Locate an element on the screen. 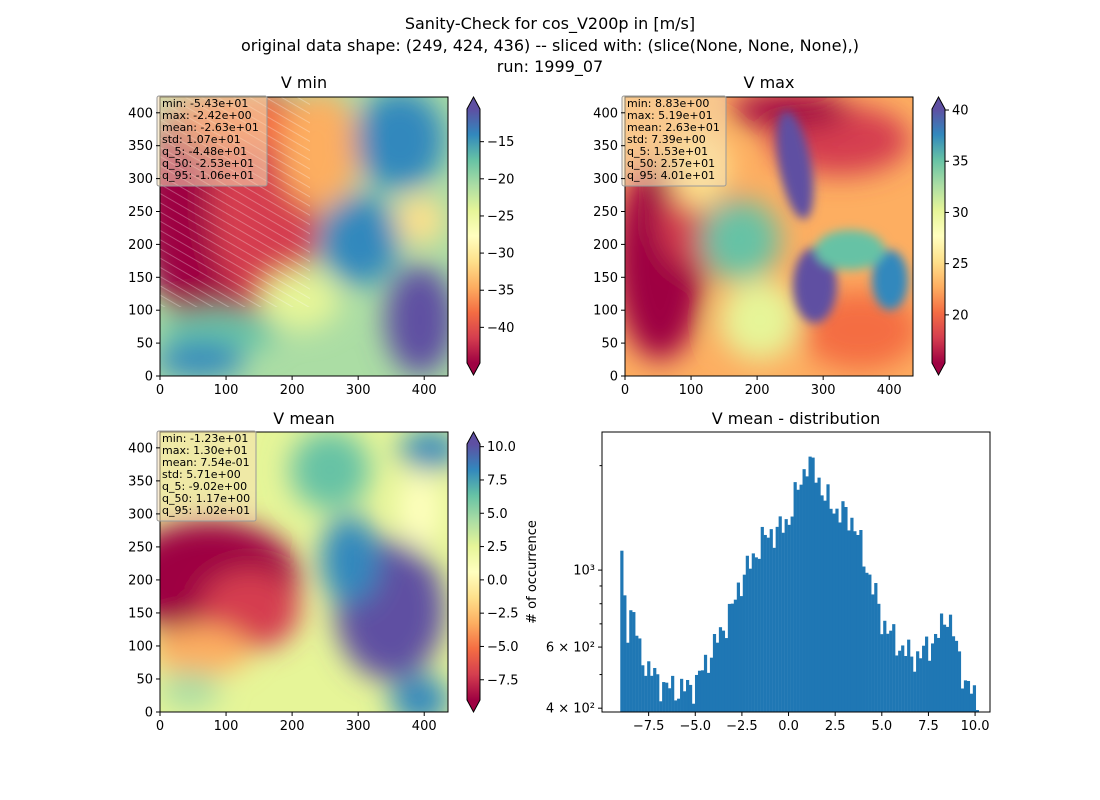 The image size is (1100, 800). stat-line: min: -5.43e+01 is located at coordinates (205, 103).